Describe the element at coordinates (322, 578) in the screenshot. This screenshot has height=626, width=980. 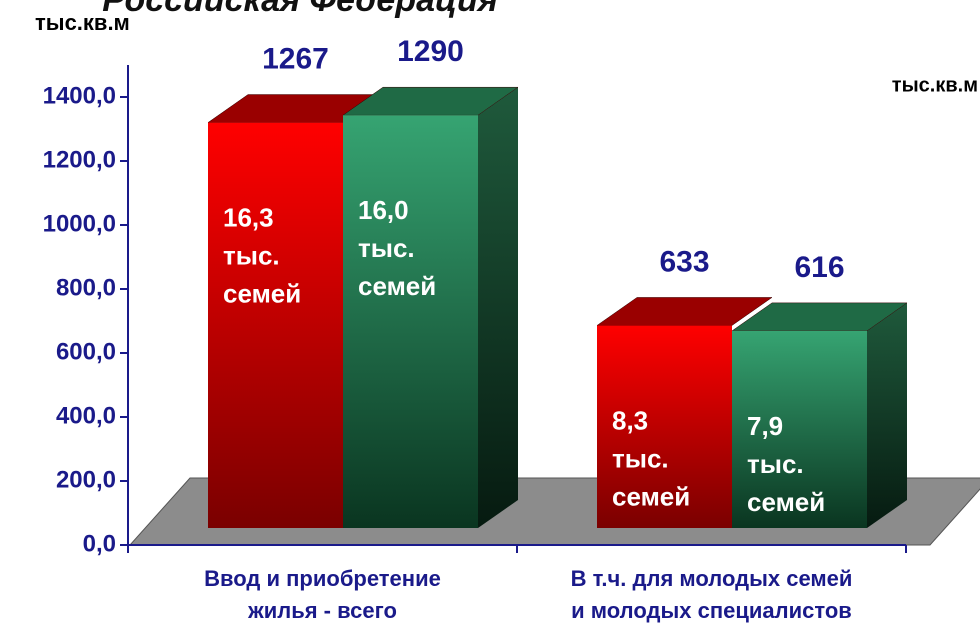
I see `x-tick-label: Ввод и приобретение` at that location.